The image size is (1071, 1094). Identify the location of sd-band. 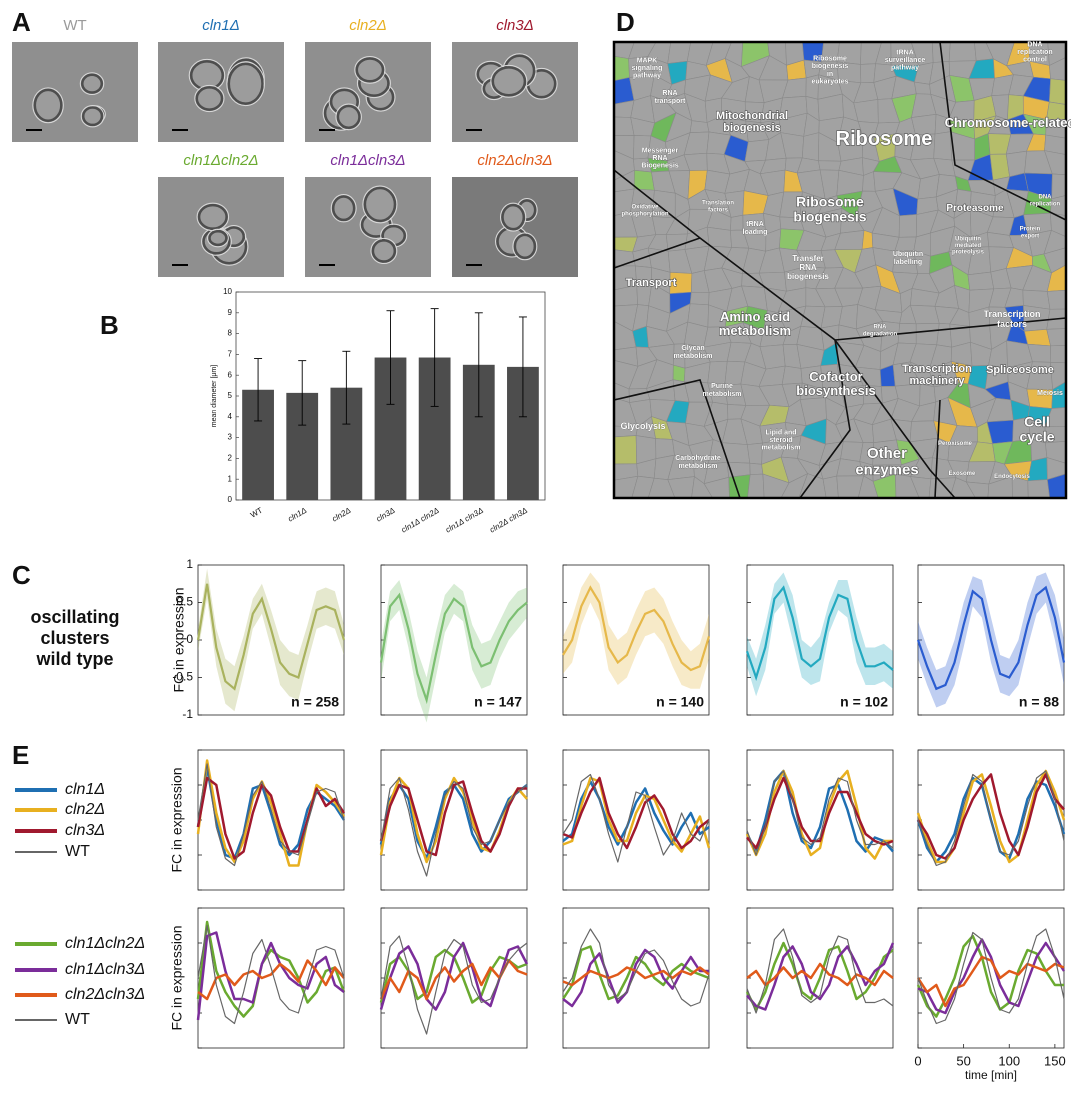
(271, 640).